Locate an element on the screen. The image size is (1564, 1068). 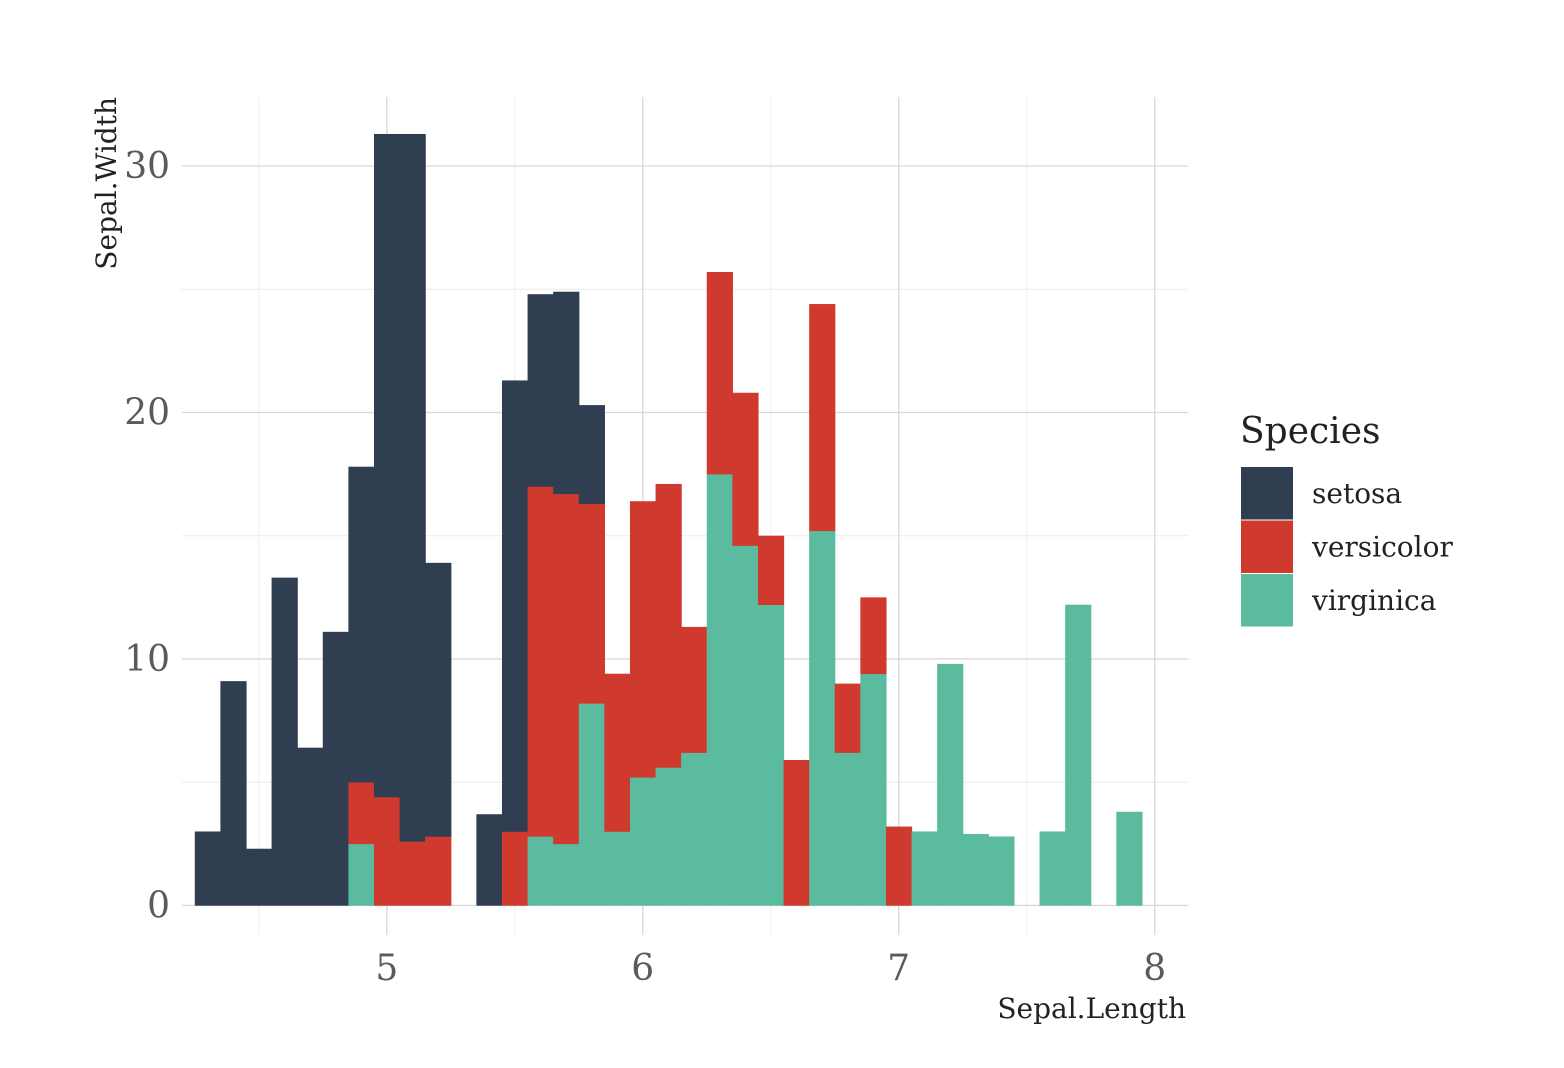
legend: Species setosa versicolor virginica is located at coordinates (1346, 519).